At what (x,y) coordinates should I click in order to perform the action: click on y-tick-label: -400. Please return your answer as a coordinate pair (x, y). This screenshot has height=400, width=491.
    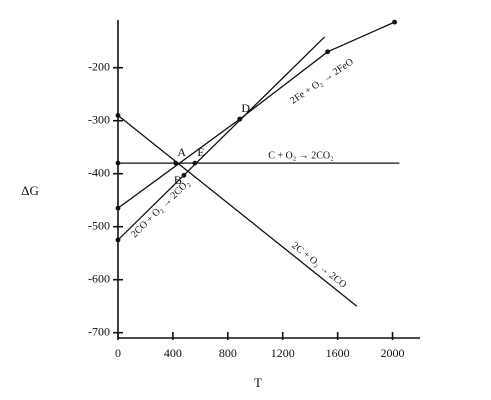
    Looking at the image, I should click on (99, 172).